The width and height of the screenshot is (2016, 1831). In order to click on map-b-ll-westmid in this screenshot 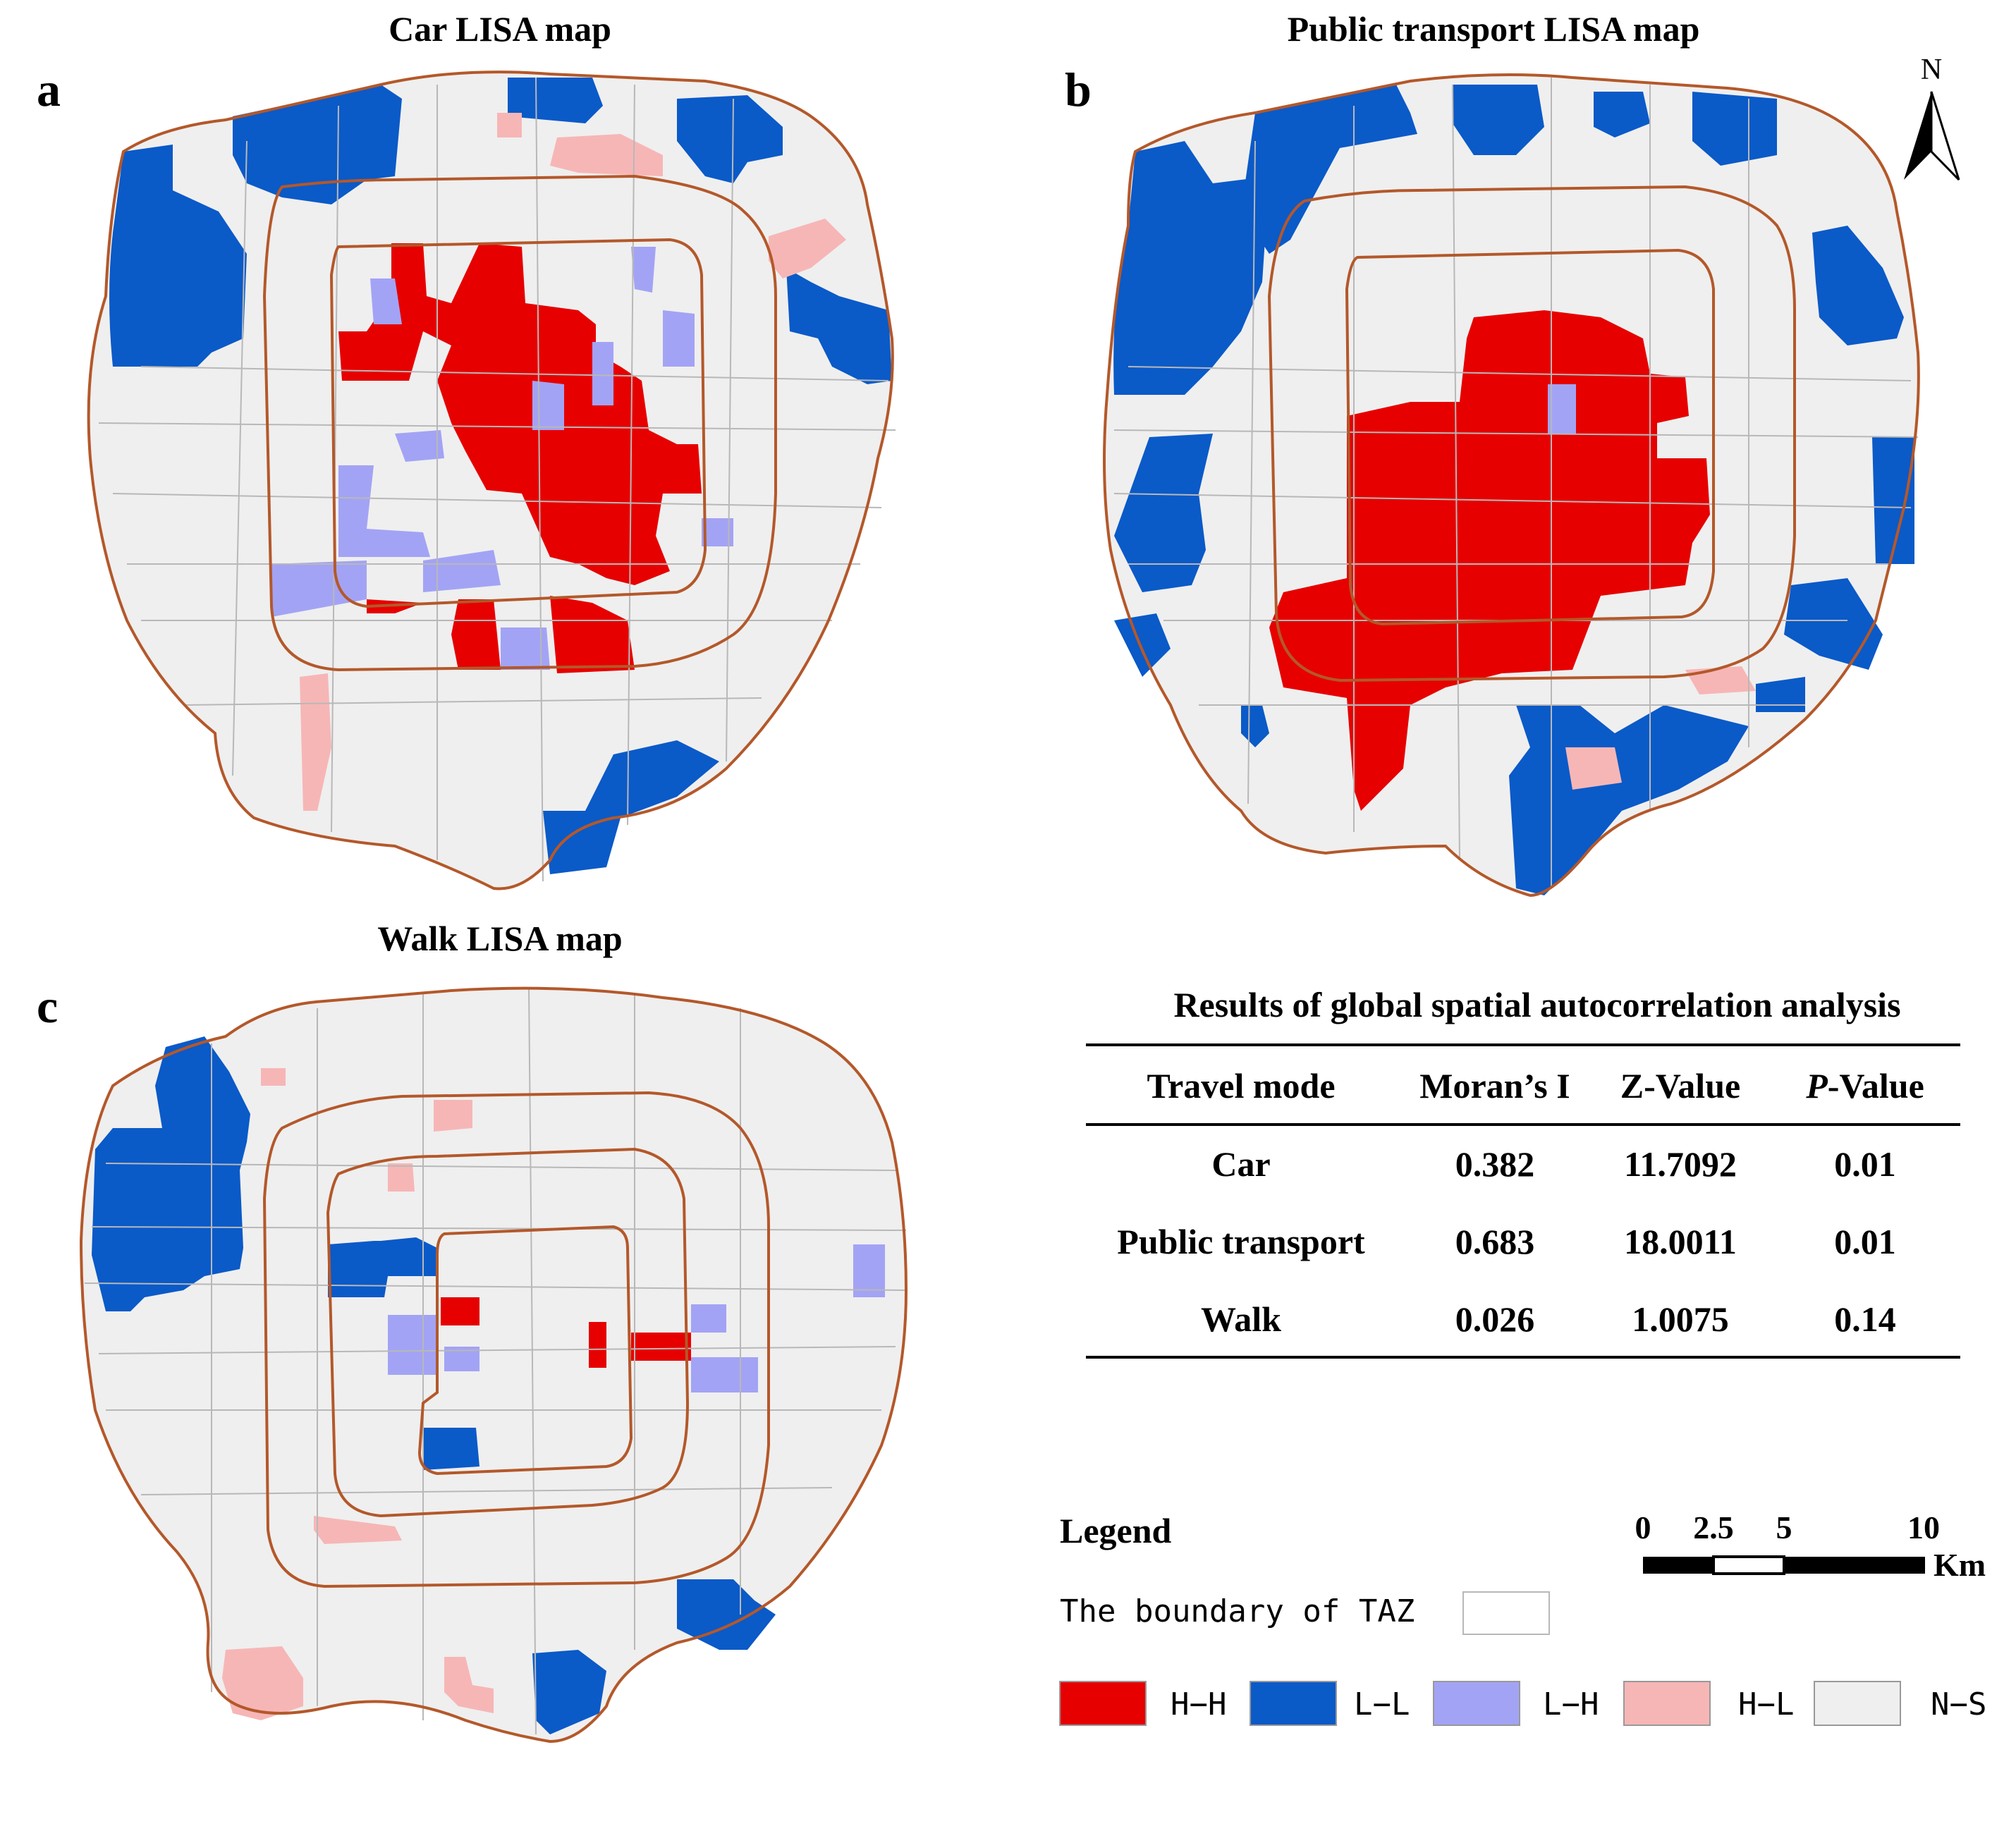, I will do `click(1163, 513)`.